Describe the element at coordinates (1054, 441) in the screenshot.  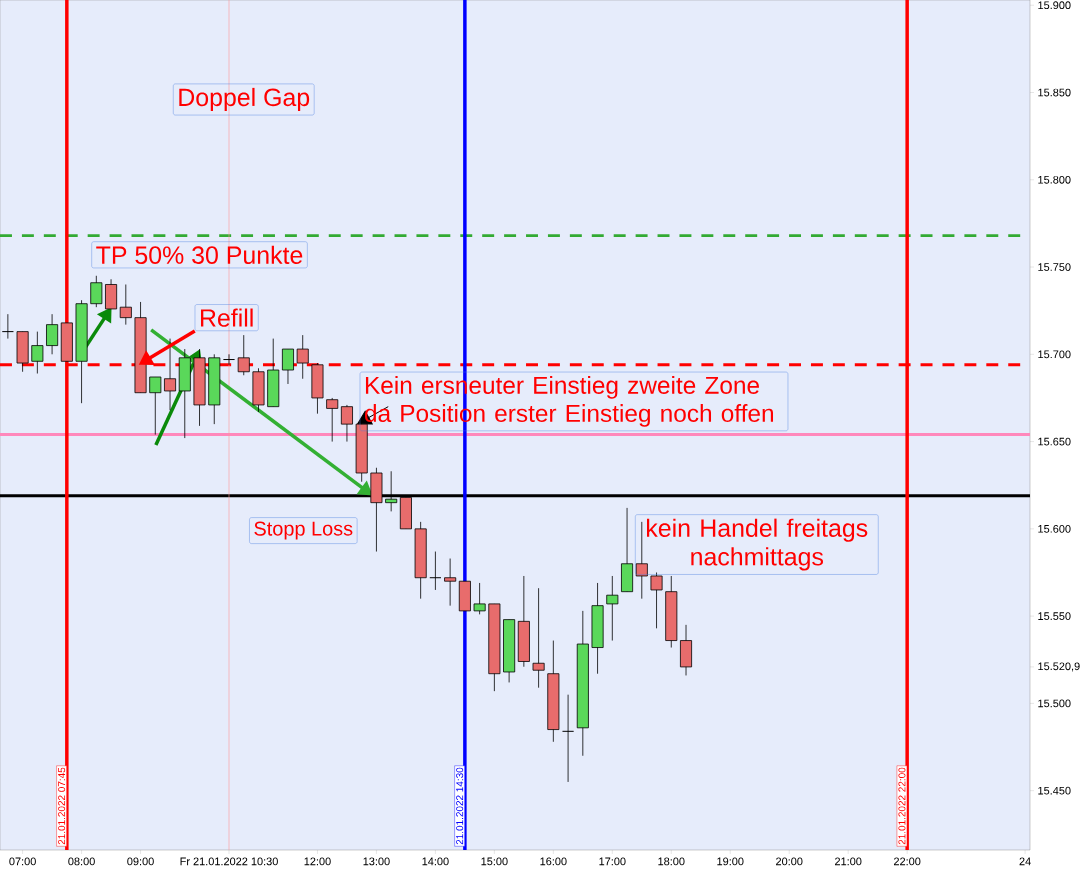
I see `y-tick-label: 15.650` at that location.